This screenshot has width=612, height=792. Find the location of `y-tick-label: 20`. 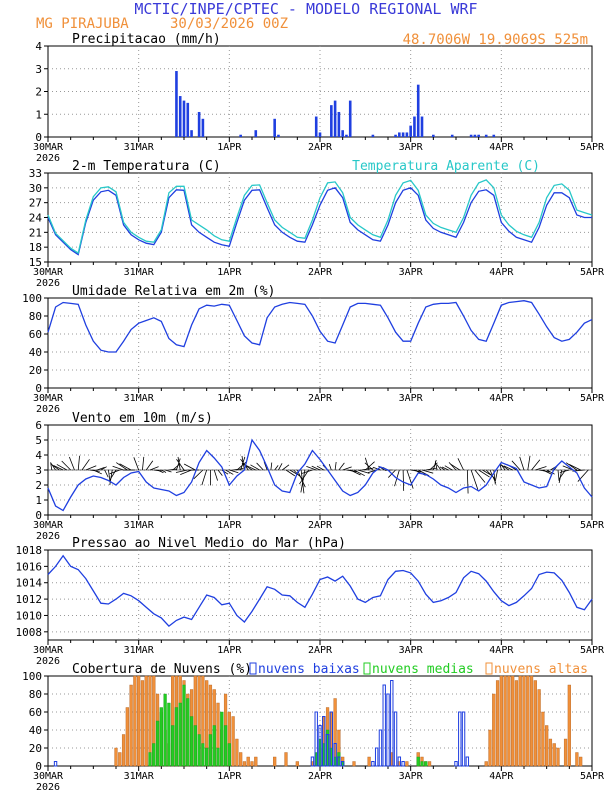

y-tick-label: 20 is located at coordinates (35, 748).